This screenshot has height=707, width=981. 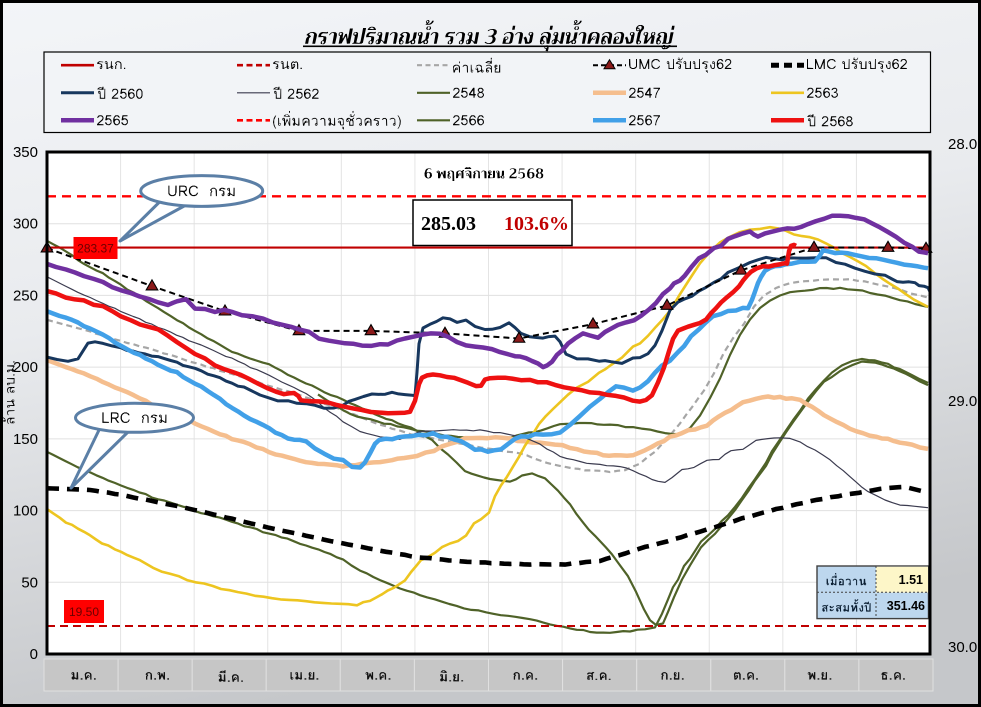 I want to click on svg-text: 250, so click(x=25, y=295).